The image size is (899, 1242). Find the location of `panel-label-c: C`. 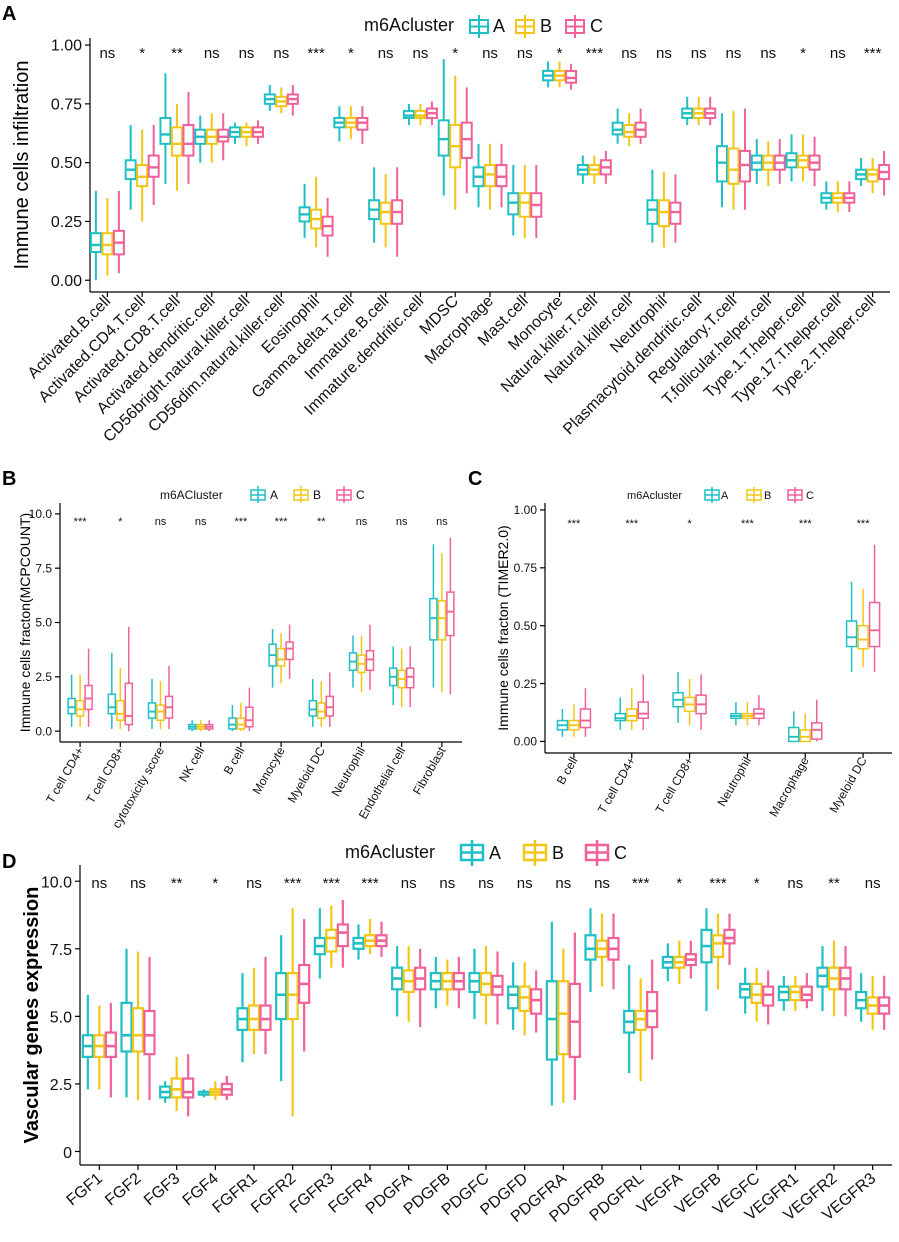

panel-label-c: C is located at coordinates (475, 479).